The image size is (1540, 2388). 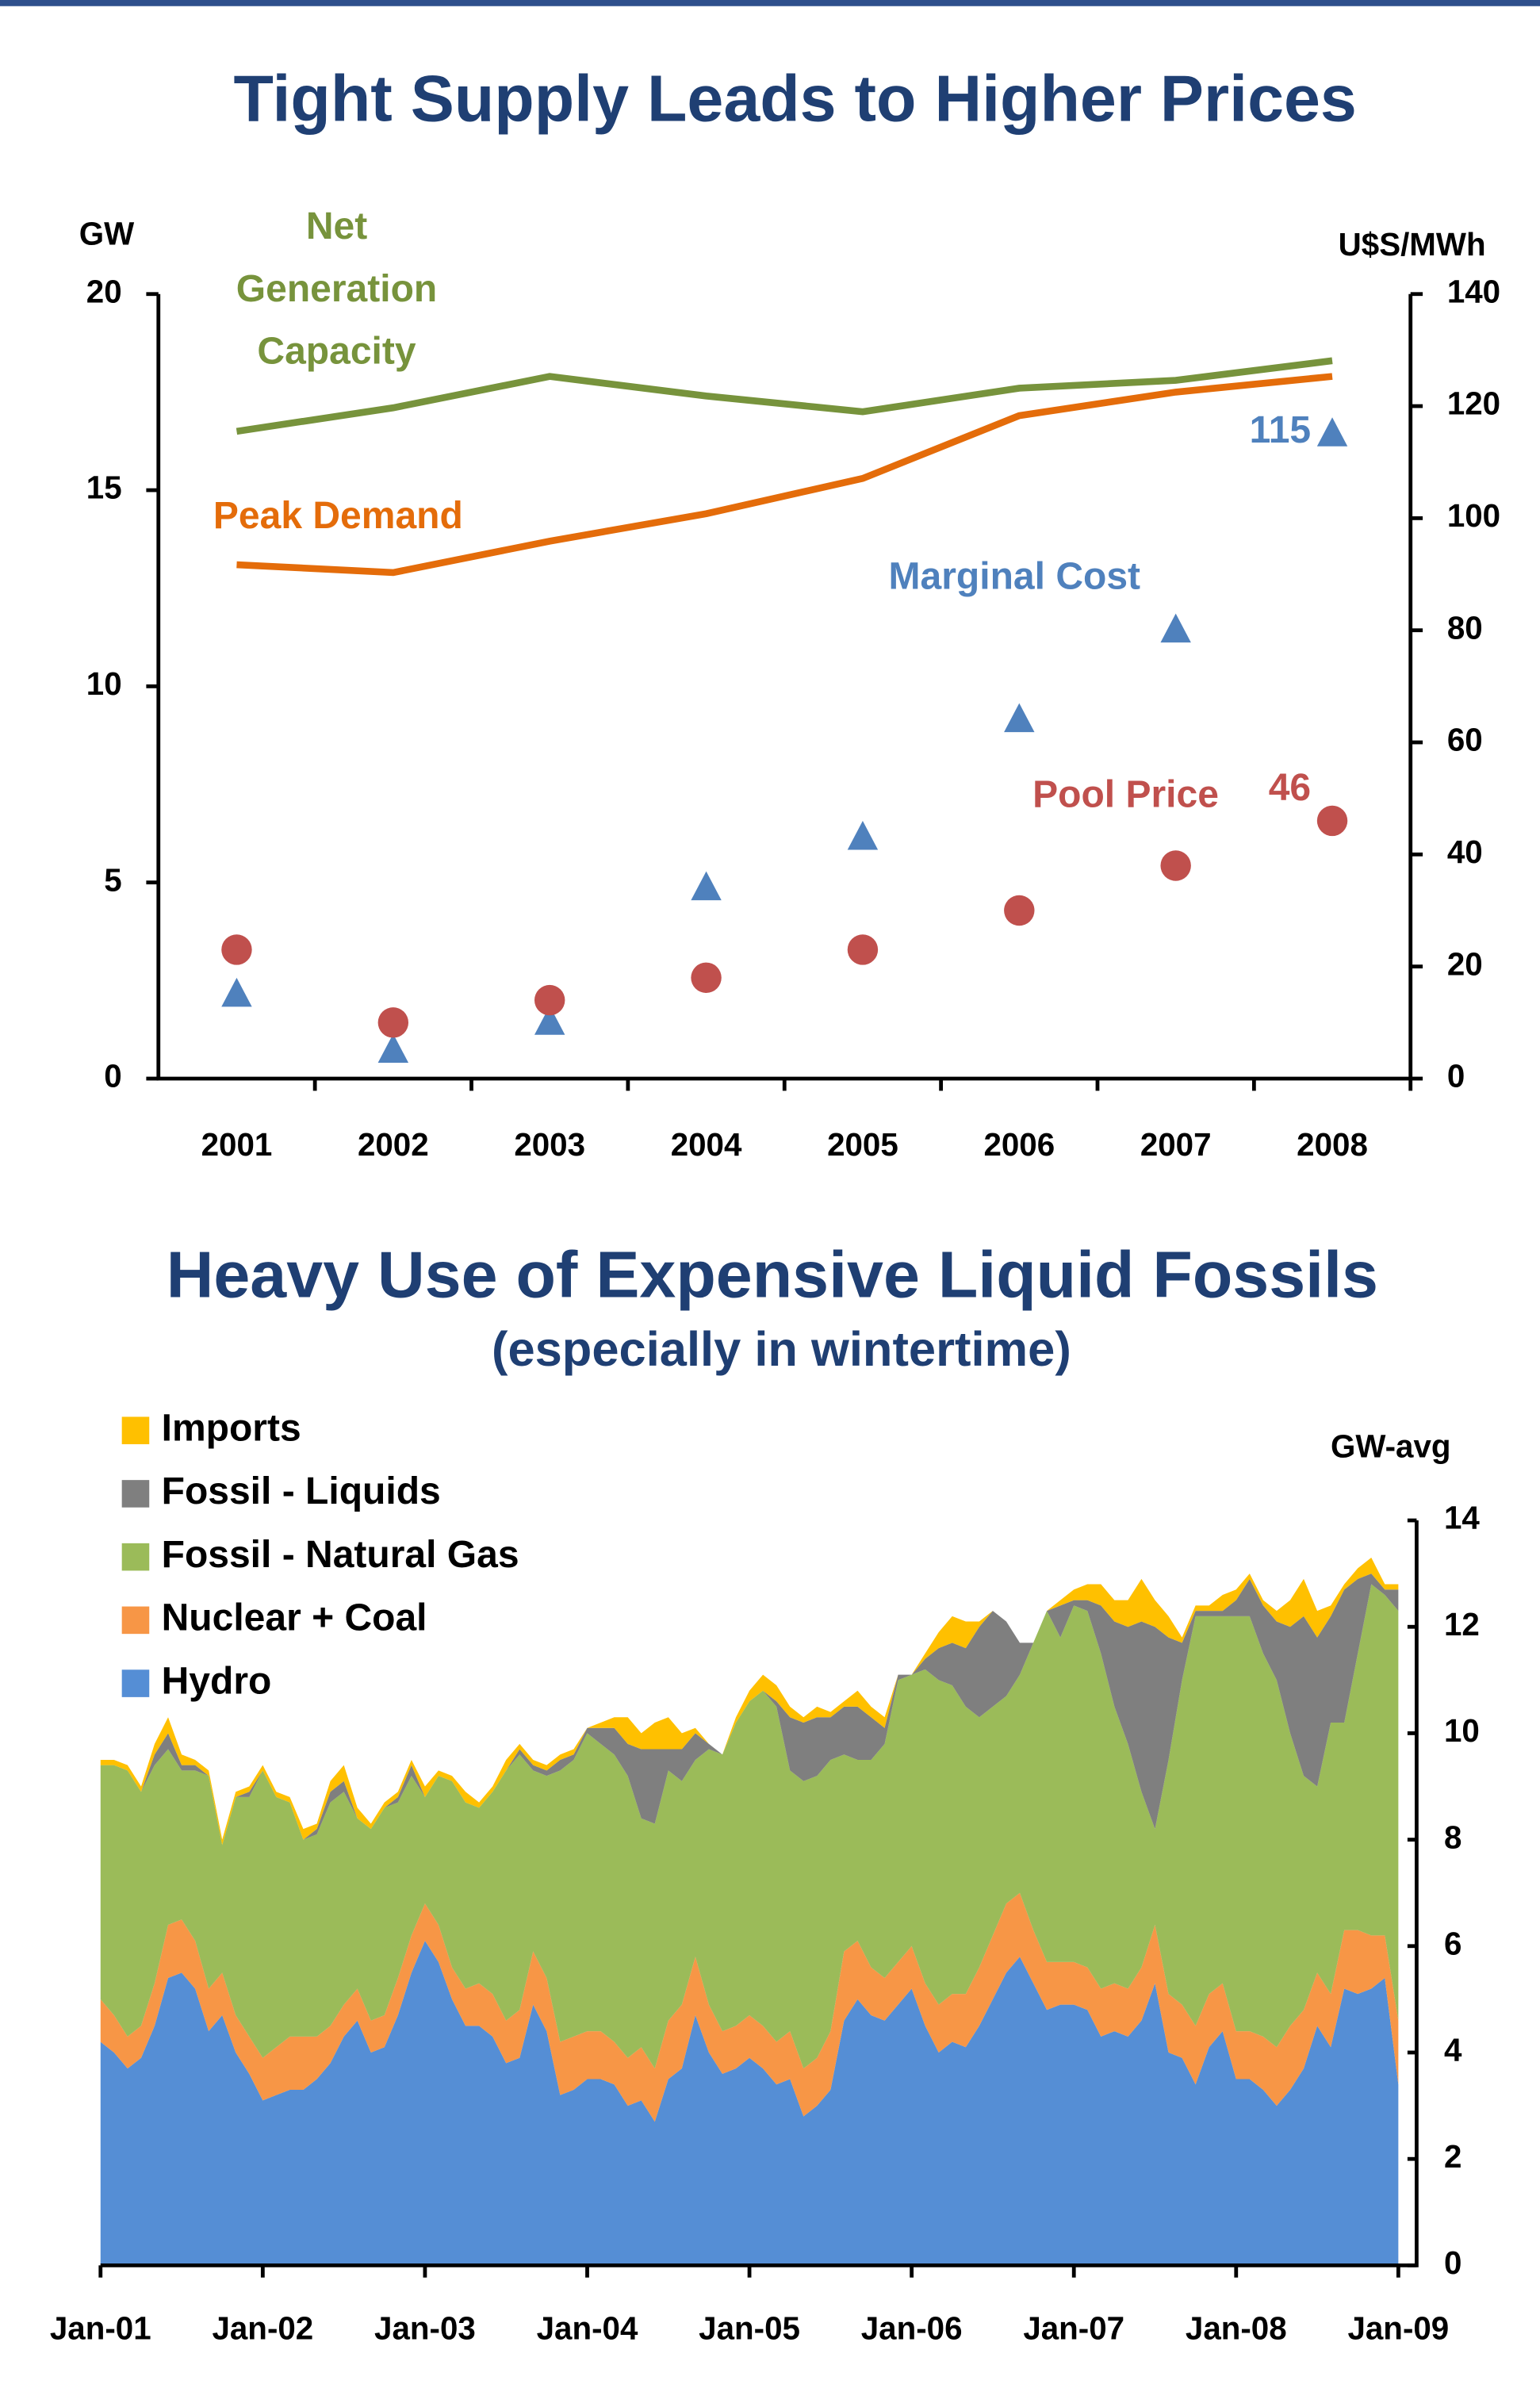 I want to click on y-tick-label: 5, so click(x=112, y=879).